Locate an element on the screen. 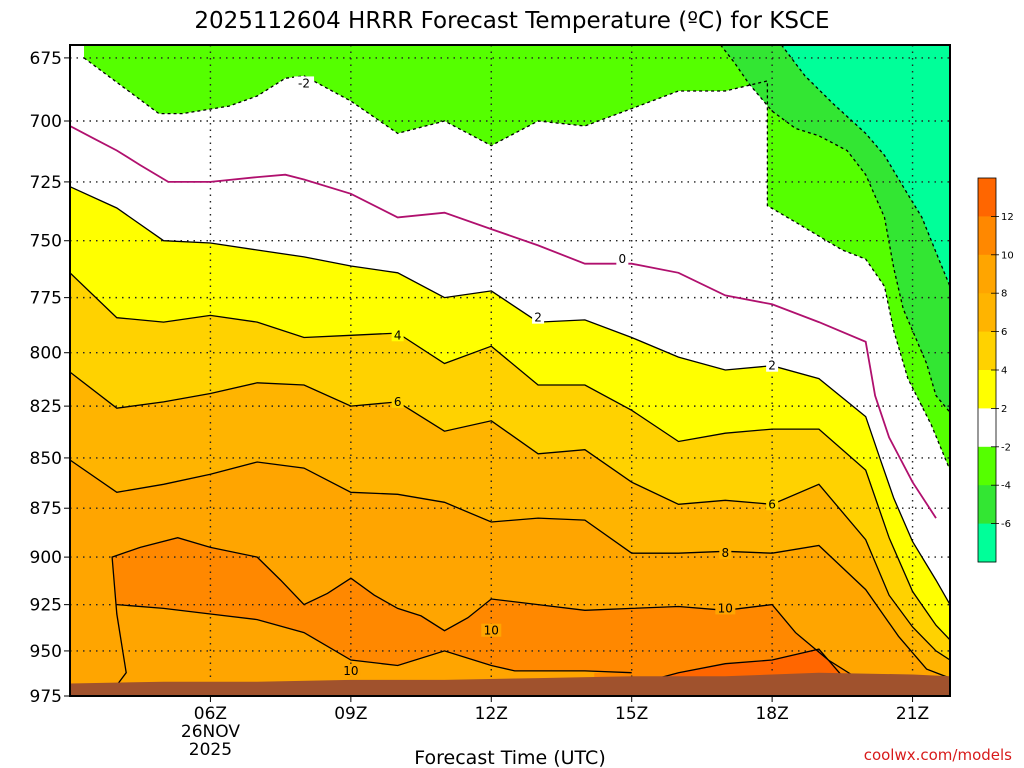 The height and width of the screenshot is (768, 1024). y-tick-label-900: 900 is located at coordinates (46, 558).